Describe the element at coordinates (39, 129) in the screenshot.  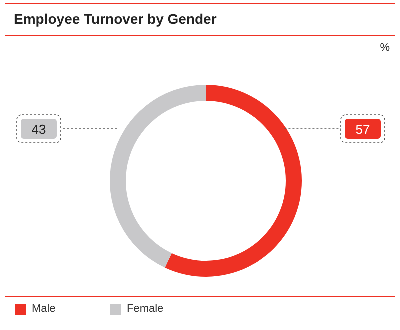
I see `data-label: 43` at that location.